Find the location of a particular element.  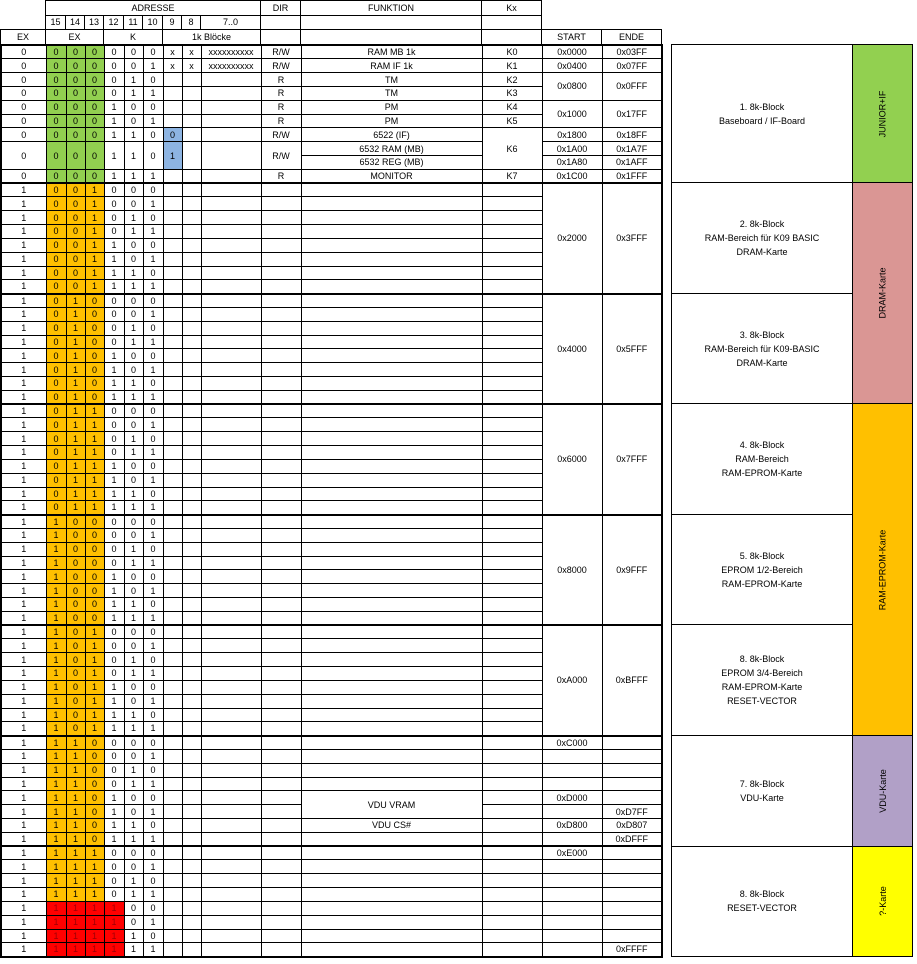

cell-ex: 0 is located at coordinates (23, 135).